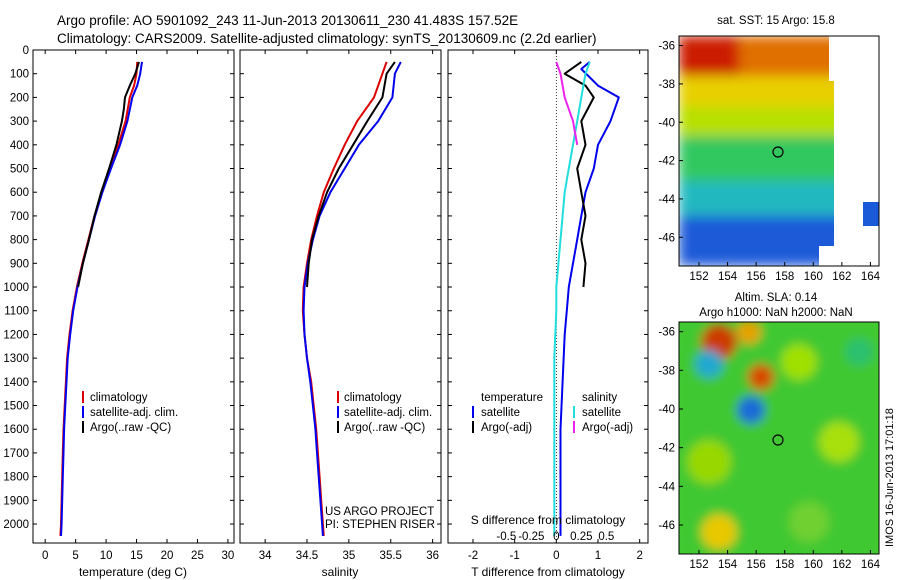 This screenshot has width=900, height=580. I want to click on legend-satellite-label: satellite-adj. clim., so click(134, 413).